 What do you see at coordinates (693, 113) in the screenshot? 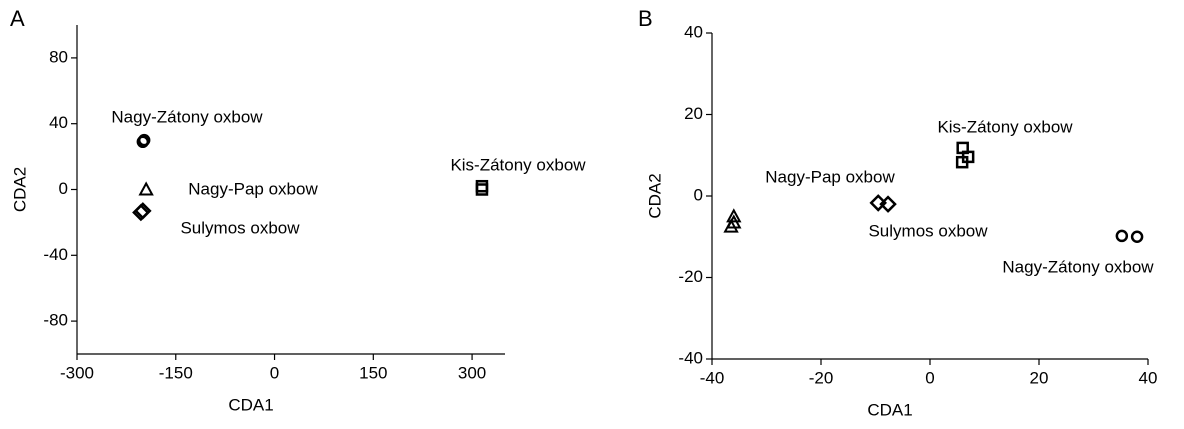
I see `y-tick-label: 20` at bounding box center [693, 113].